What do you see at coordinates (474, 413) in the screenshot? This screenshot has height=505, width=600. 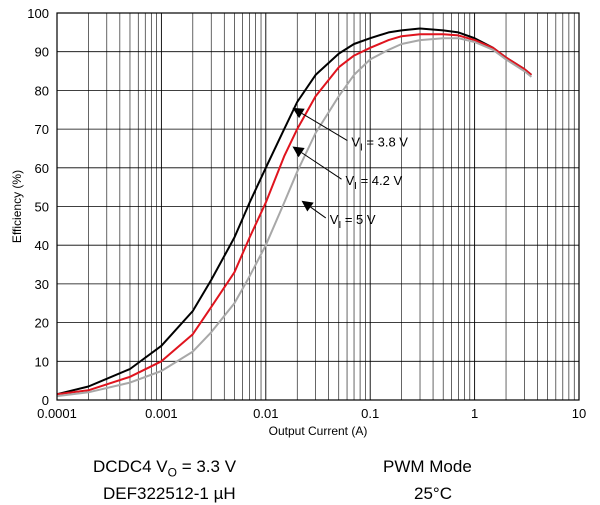 I see `x-tick-label: 1` at bounding box center [474, 413].